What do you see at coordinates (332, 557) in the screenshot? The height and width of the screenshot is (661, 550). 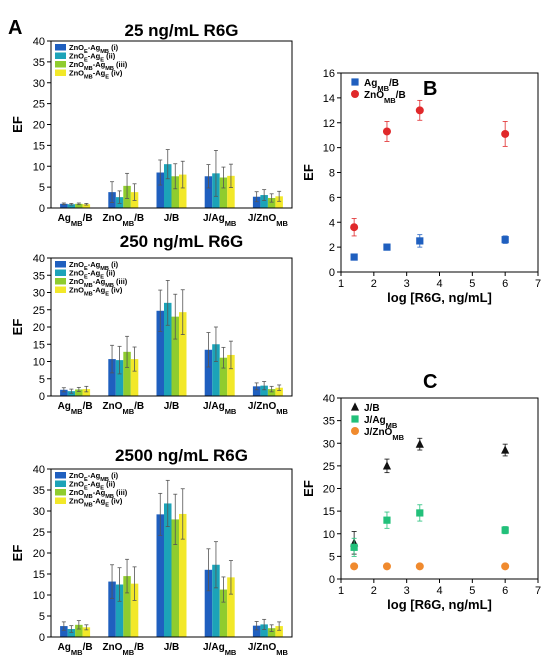 I see `y-tick-label: 5` at bounding box center [332, 557].